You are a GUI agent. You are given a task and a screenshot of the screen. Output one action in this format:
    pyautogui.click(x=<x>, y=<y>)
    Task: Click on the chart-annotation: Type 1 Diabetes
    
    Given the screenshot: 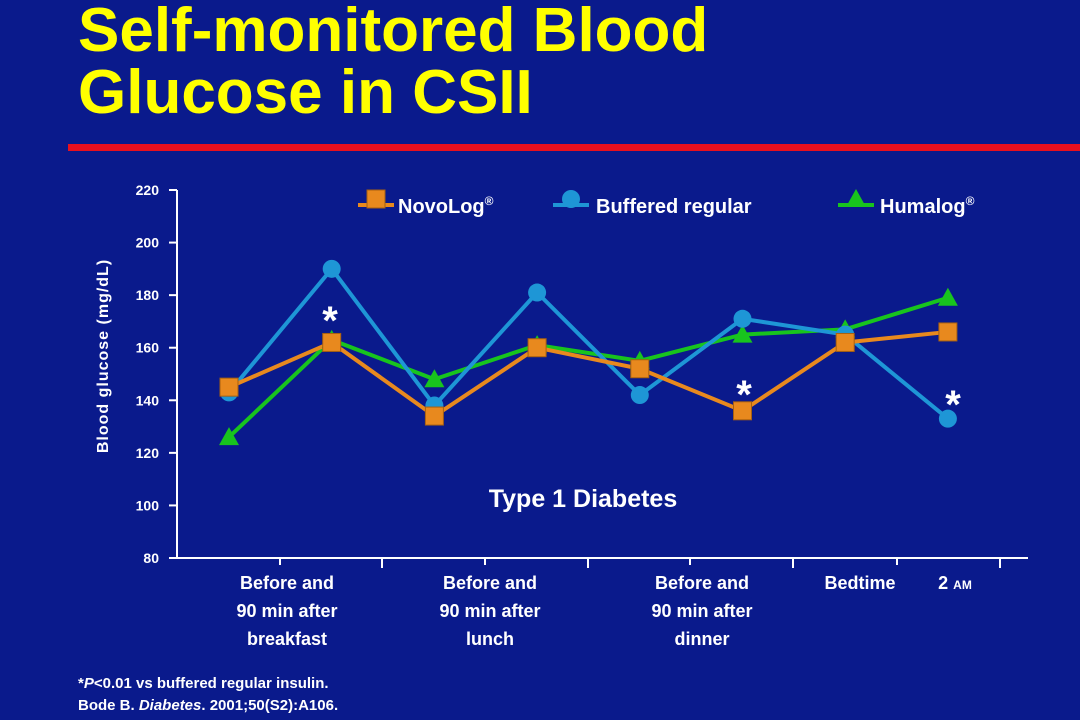 What is the action you would take?
    pyautogui.click(x=583, y=499)
    